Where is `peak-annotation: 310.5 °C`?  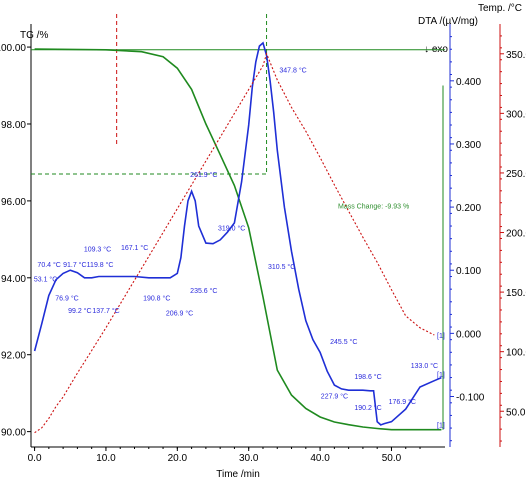 peak-annotation: 310.5 °C is located at coordinates (281, 267).